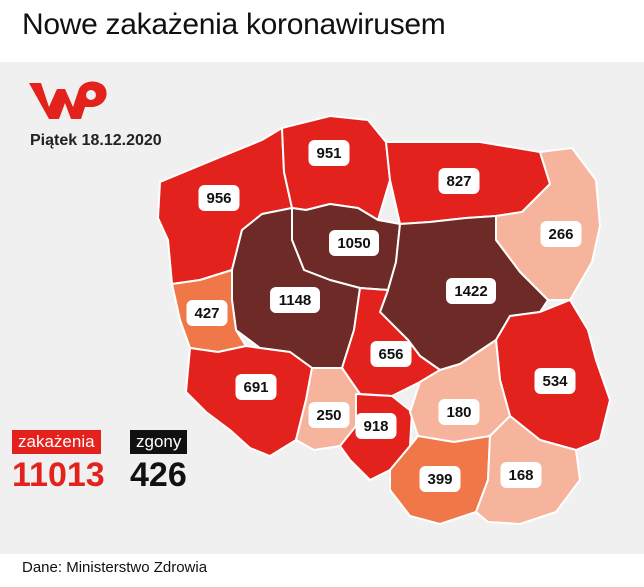 Image resolution: width=644 pixels, height=587 pixels. I want to click on region-label-slaskie: 918, so click(376, 426).